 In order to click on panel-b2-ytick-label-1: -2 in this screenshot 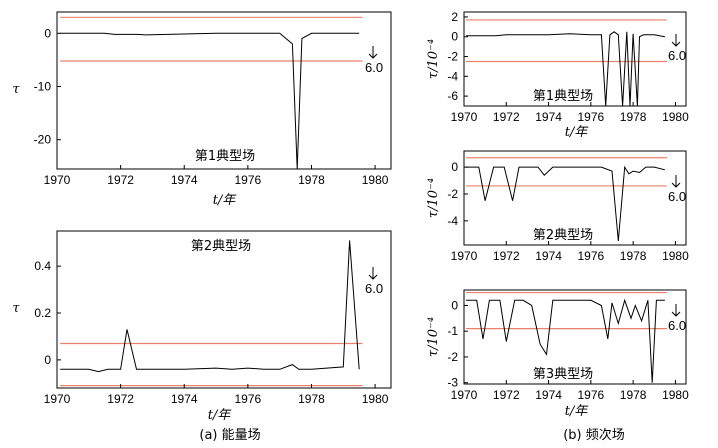, I will do `click(452, 194)`.